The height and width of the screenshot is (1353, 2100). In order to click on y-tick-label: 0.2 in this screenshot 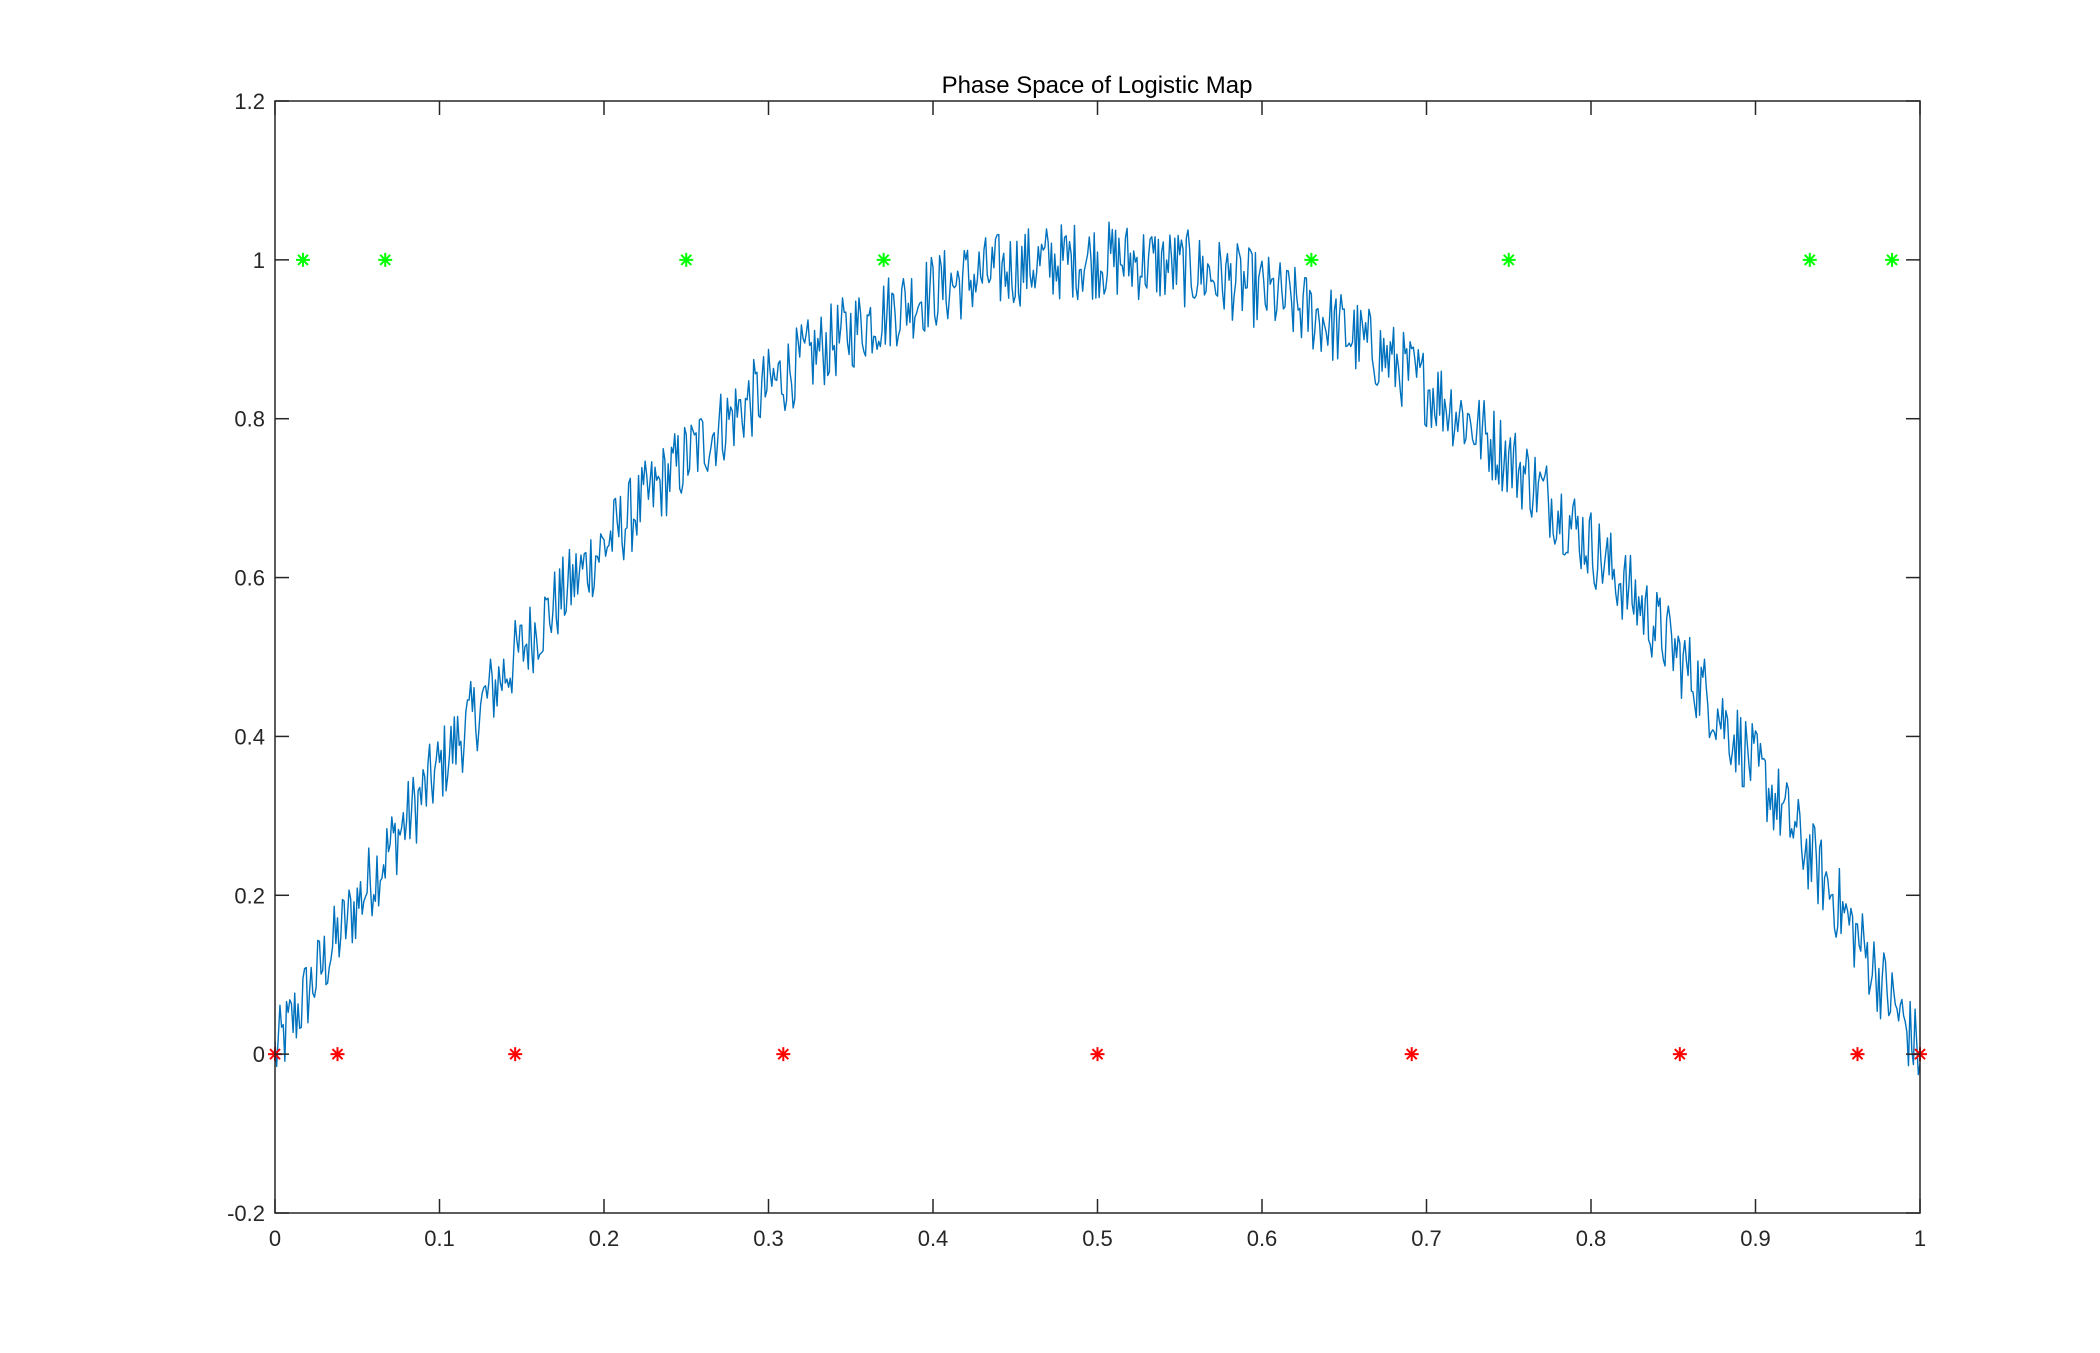, I will do `click(249, 895)`.